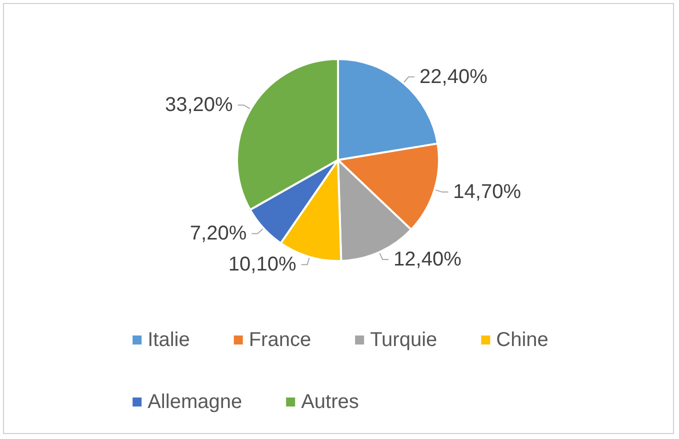  I want to click on legend-label: France, so click(280, 340).